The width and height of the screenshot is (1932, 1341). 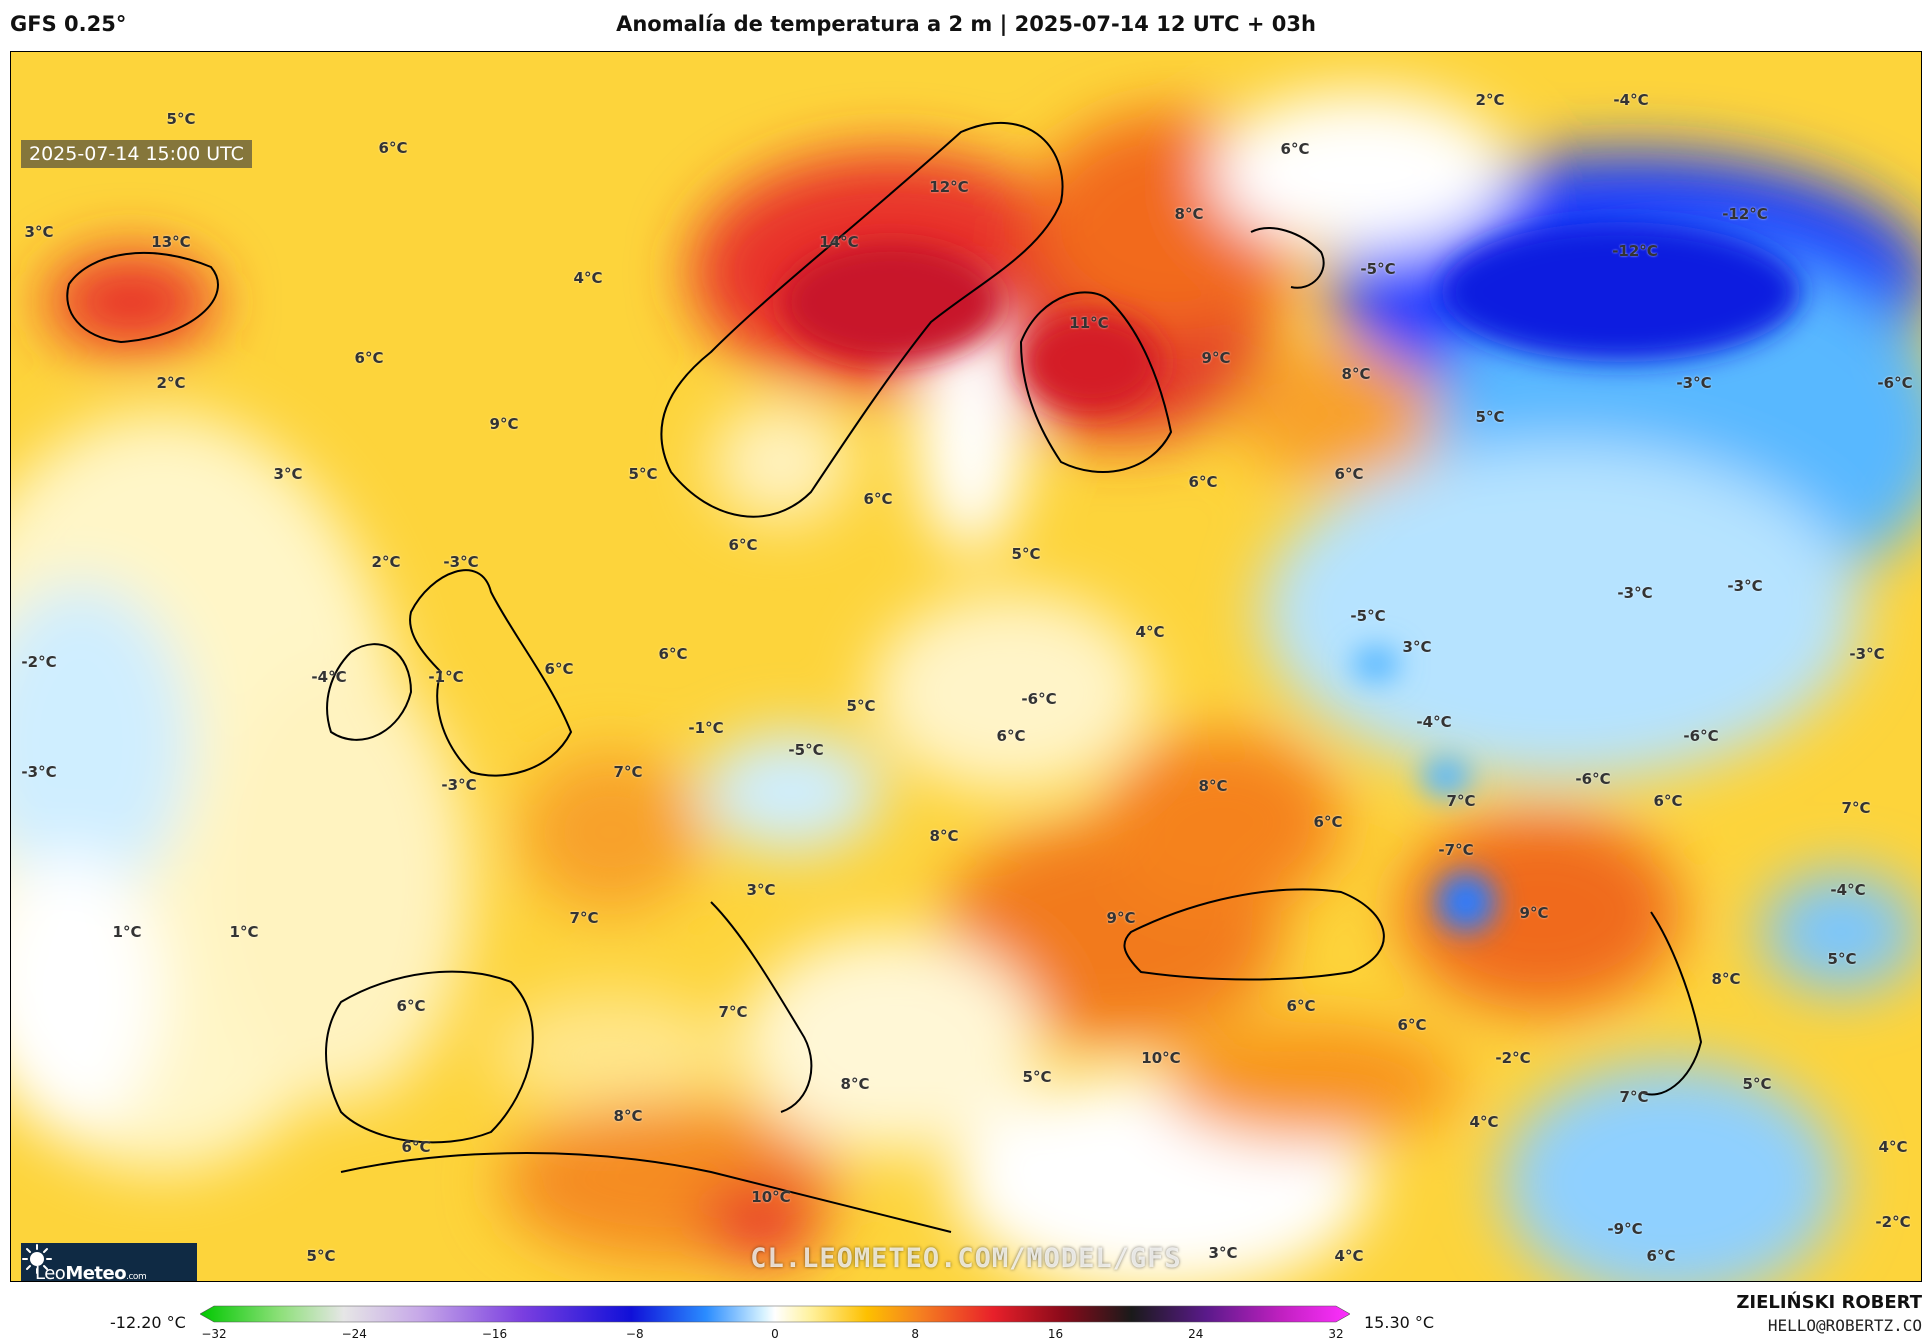 What do you see at coordinates (634, 1334) in the screenshot?
I see `colorbar-tick-label: −8` at bounding box center [634, 1334].